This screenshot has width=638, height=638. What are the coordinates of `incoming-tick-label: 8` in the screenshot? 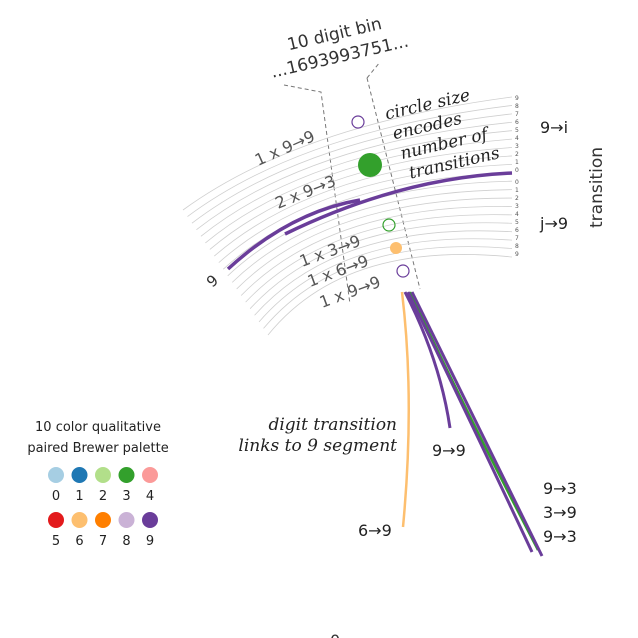 It's located at (517, 246).